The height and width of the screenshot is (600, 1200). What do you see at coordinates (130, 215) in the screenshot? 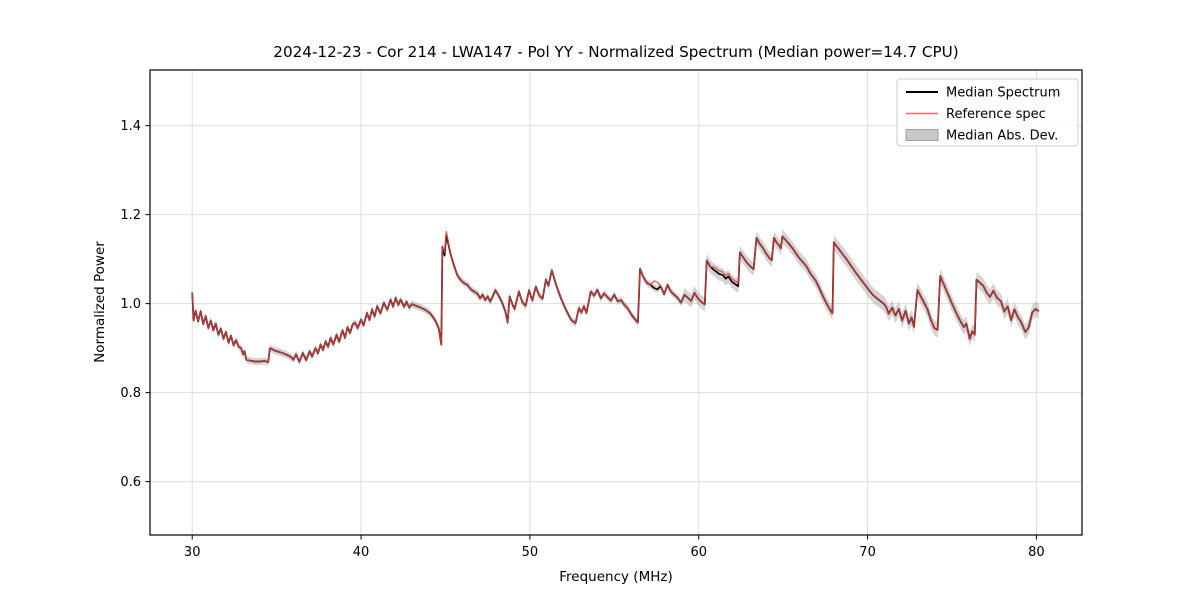
I see `y-tick-label: 1.2` at bounding box center [130, 215].